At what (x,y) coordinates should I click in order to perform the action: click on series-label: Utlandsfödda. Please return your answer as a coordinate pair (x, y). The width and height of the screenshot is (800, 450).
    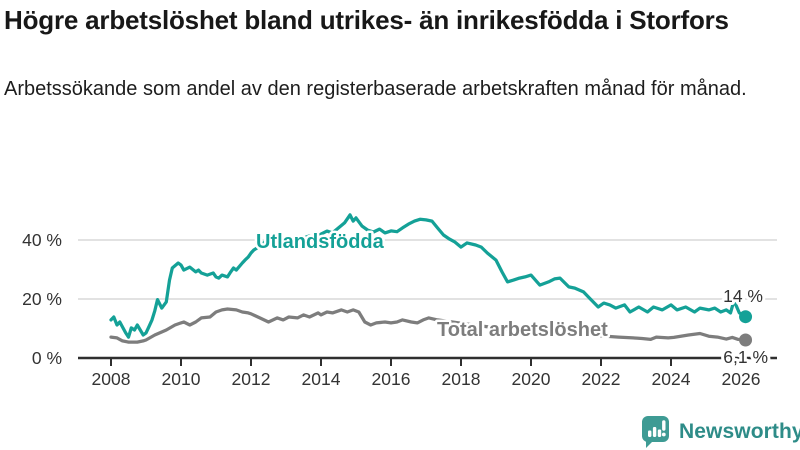
    Looking at the image, I should click on (320, 242).